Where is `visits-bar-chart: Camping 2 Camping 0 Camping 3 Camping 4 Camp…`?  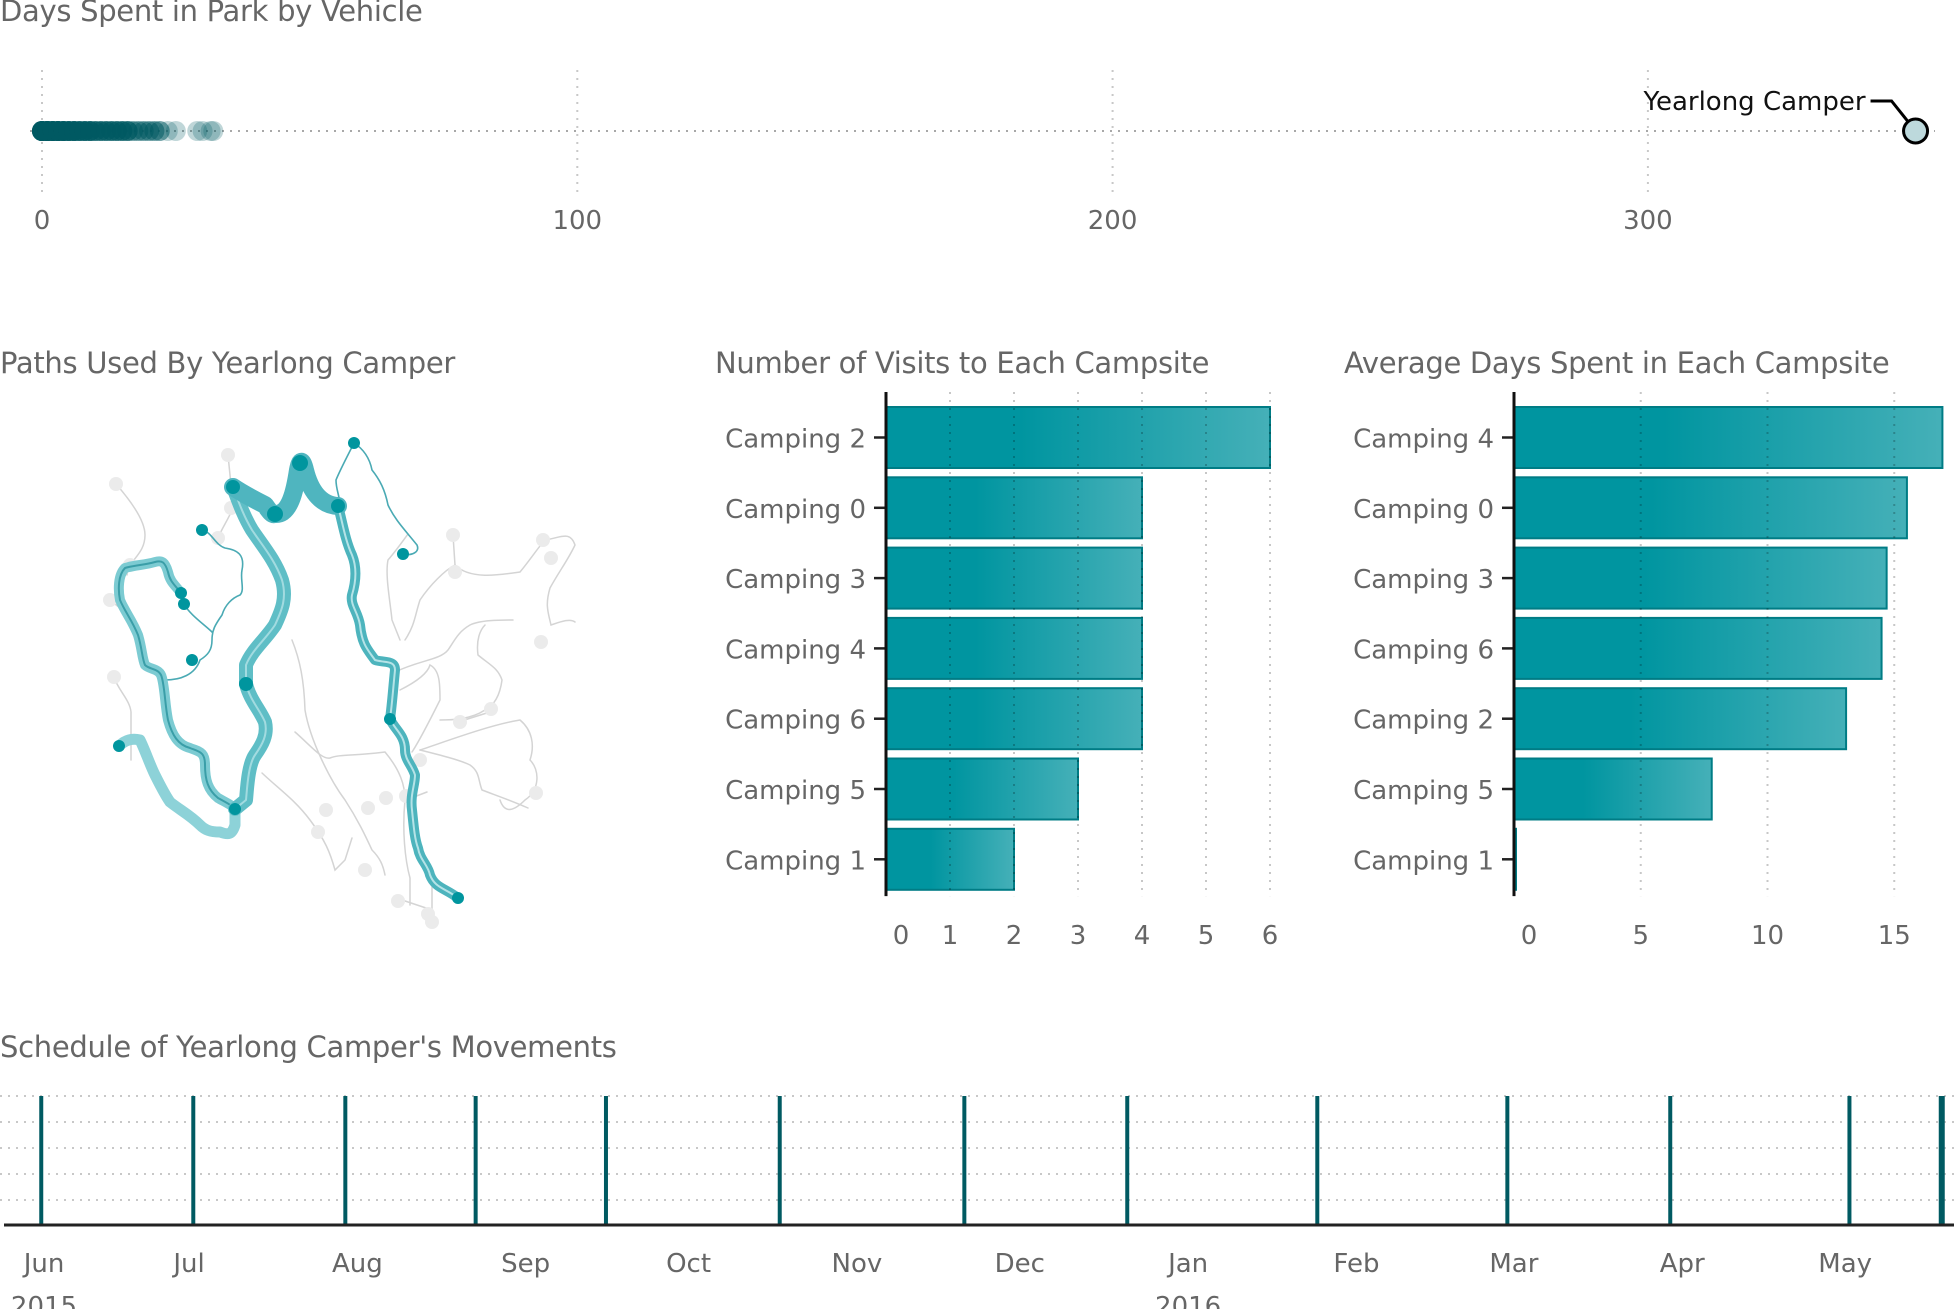 visits-bar-chart: Camping 2 Camping 0 Camping 3 Camping 4 Camp… is located at coordinates (1002, 671).